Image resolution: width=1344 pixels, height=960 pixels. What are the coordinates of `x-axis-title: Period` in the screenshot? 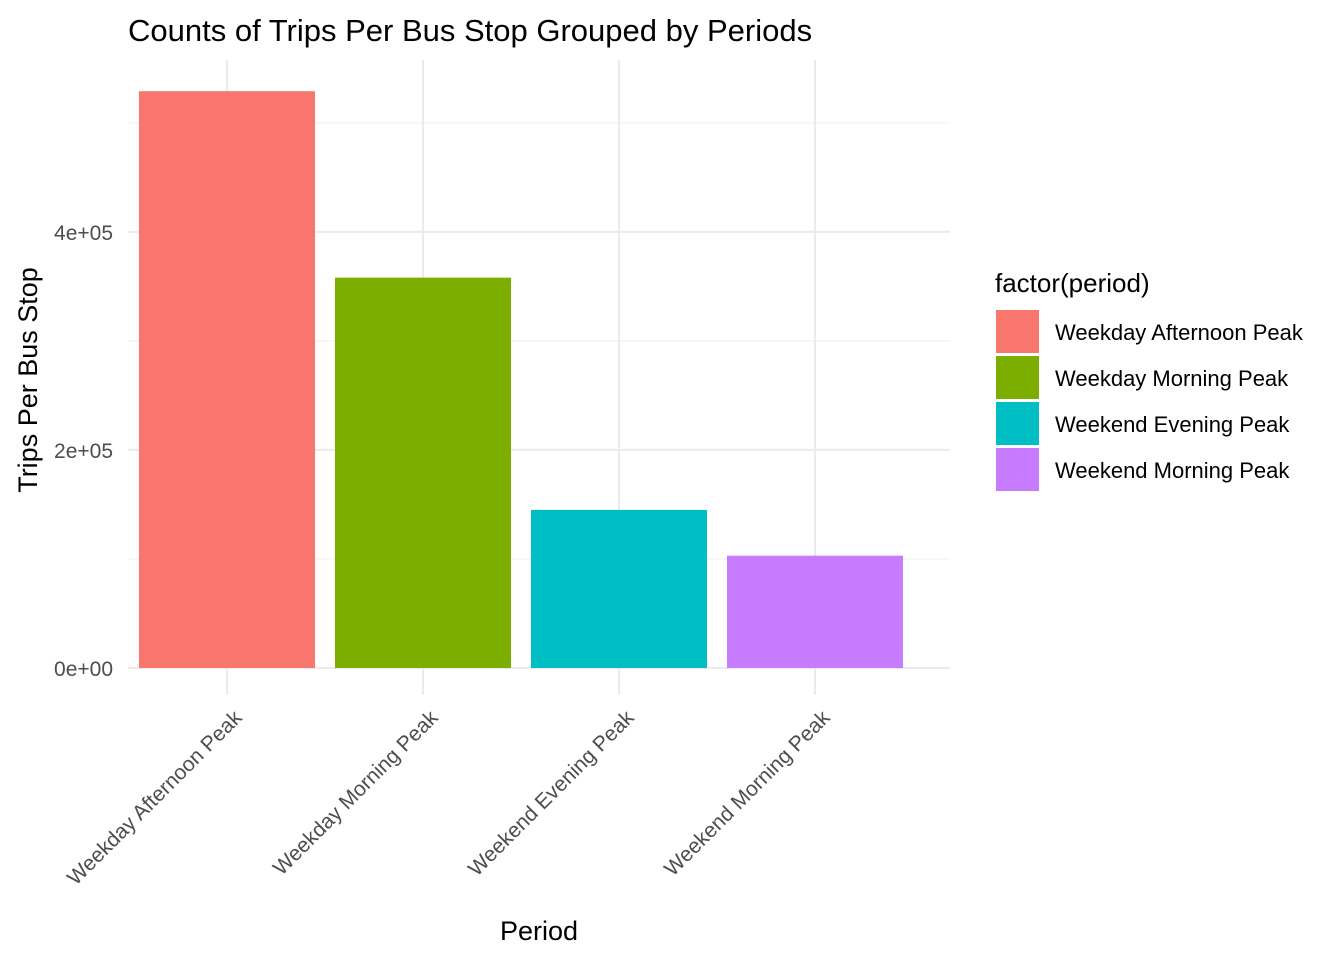 It's located at (539, 931).